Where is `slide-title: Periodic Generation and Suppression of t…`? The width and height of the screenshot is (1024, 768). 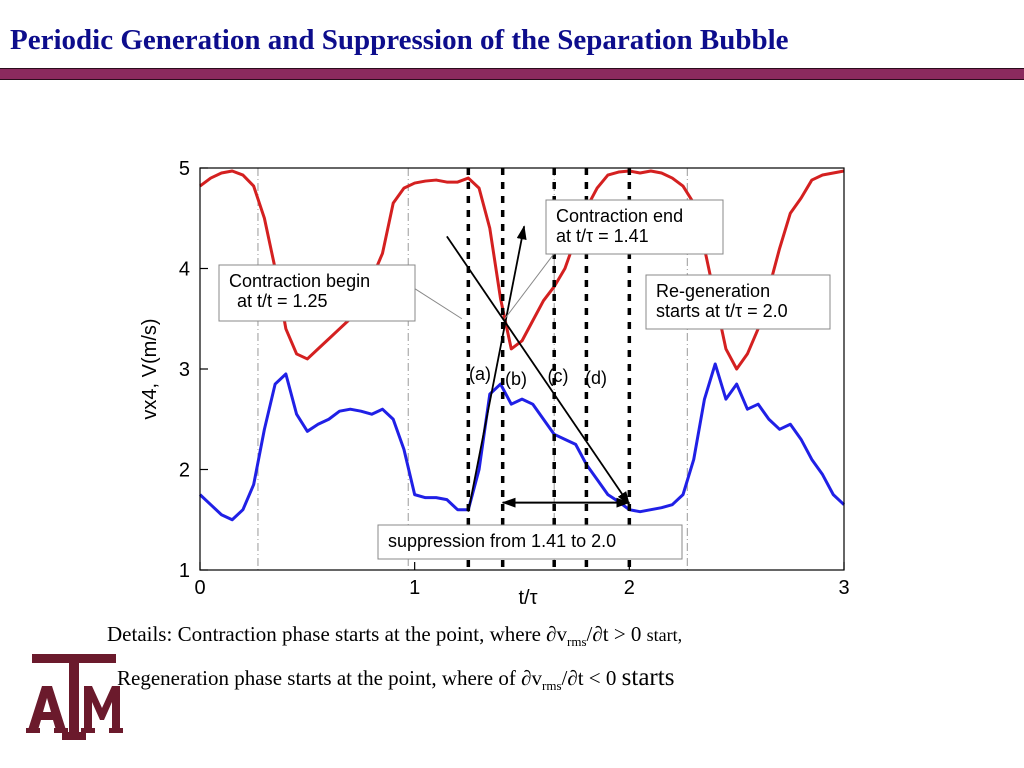
slide-title: Periodic Generation and Suppression of t… is located at coordinates (399, 40).